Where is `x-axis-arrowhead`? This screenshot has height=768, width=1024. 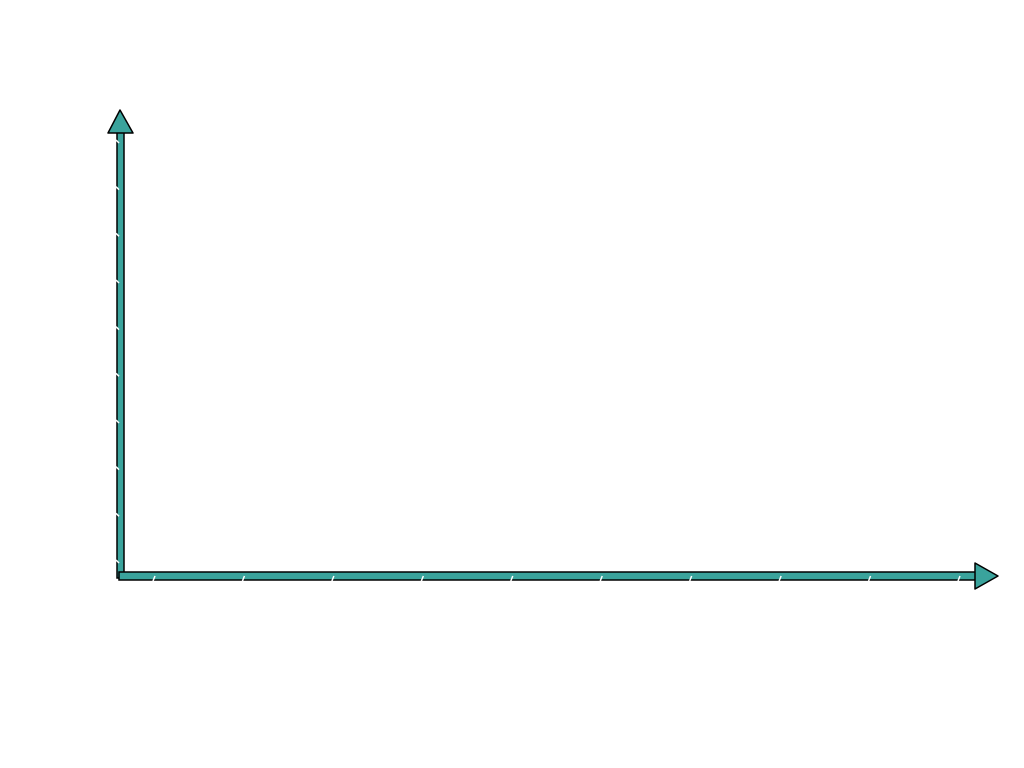
x-axis-arrowhead is located at coordinates (986, 576).